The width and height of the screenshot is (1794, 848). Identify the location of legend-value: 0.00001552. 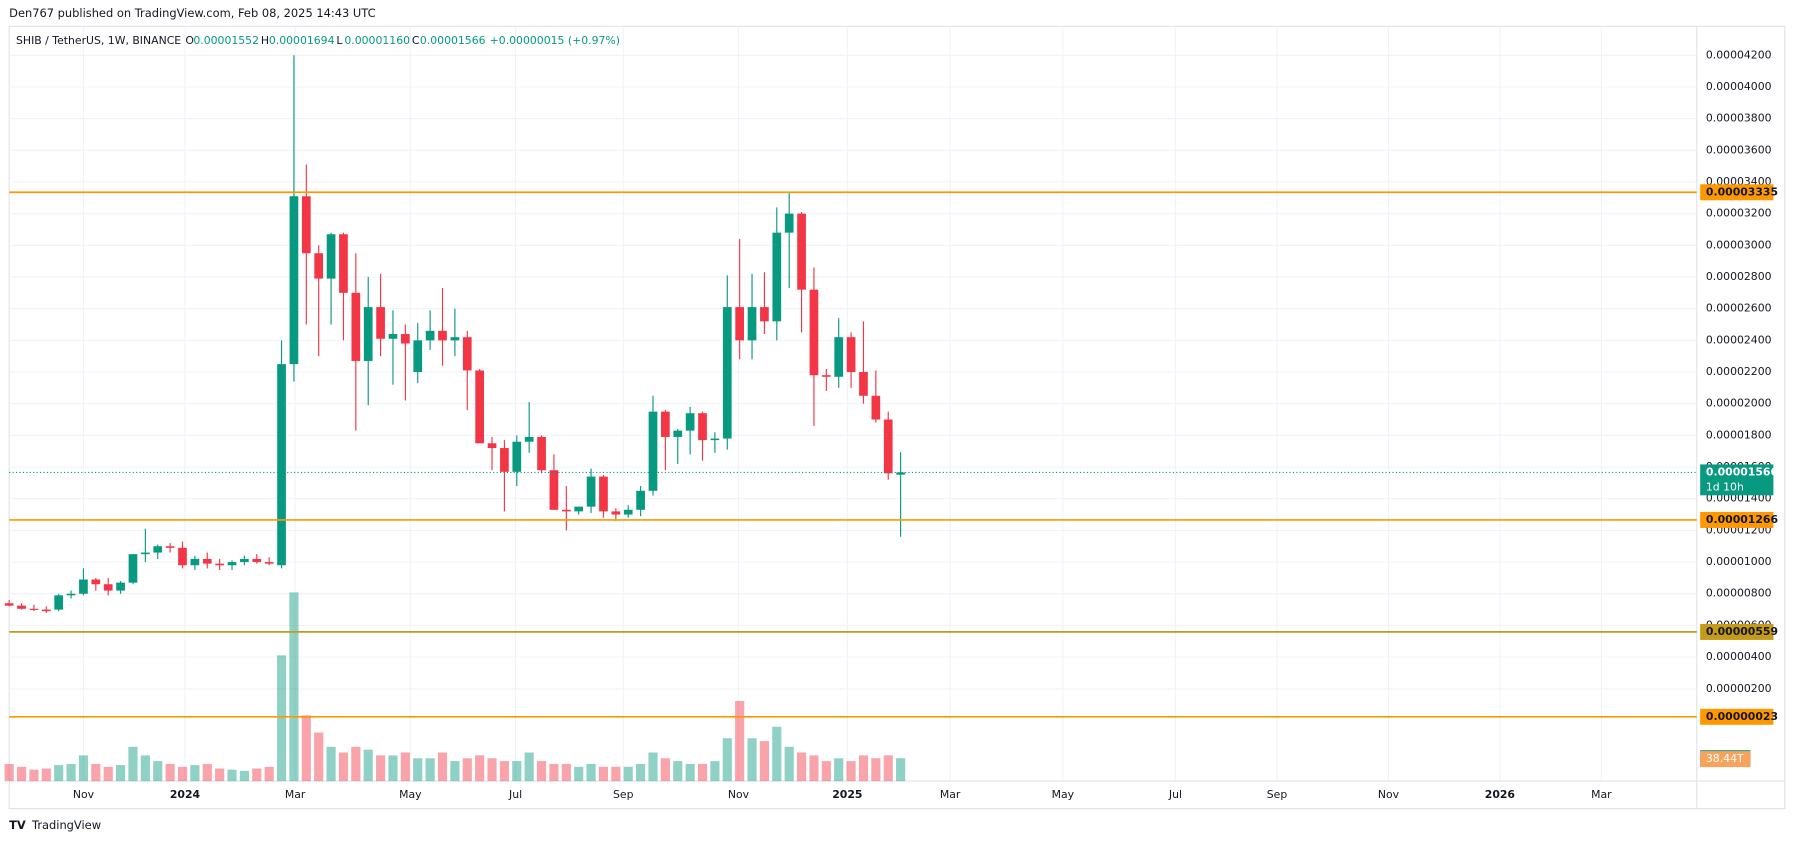
(226, 40).